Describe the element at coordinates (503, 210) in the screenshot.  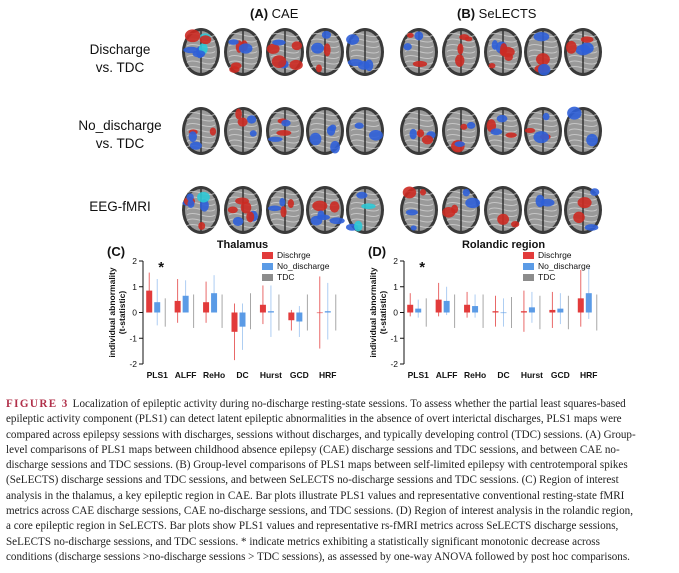
I see `brain-slice-selects-row3-col3` at that location.